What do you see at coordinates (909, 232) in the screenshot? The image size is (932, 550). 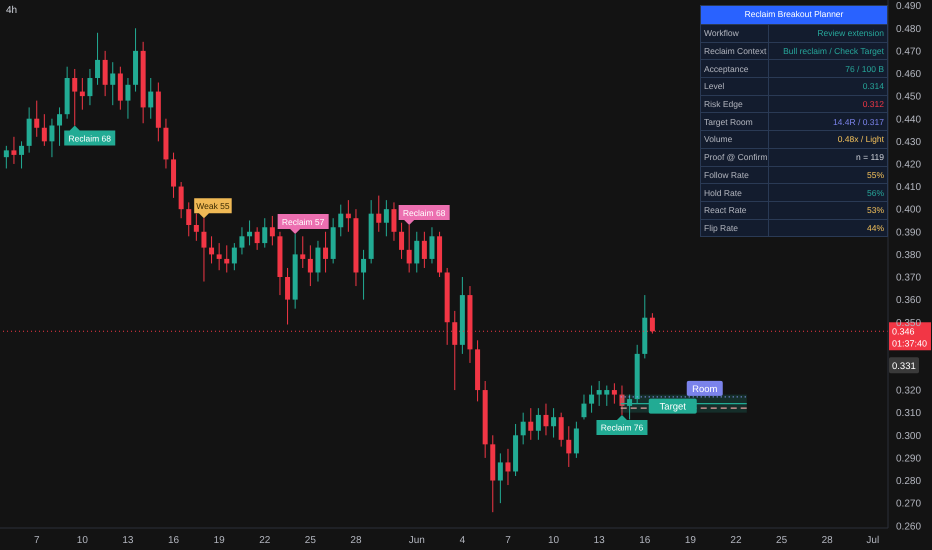 I see `y-tick-label: 0.390` at bounding box center [909, 232].